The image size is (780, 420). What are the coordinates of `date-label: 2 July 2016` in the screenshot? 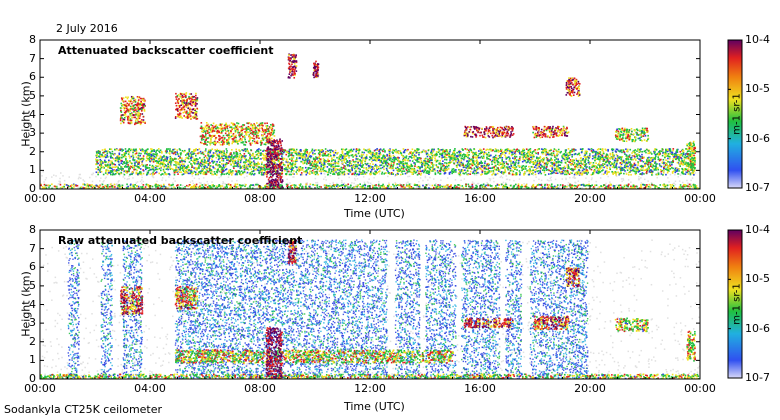 It's located at (87, 28).